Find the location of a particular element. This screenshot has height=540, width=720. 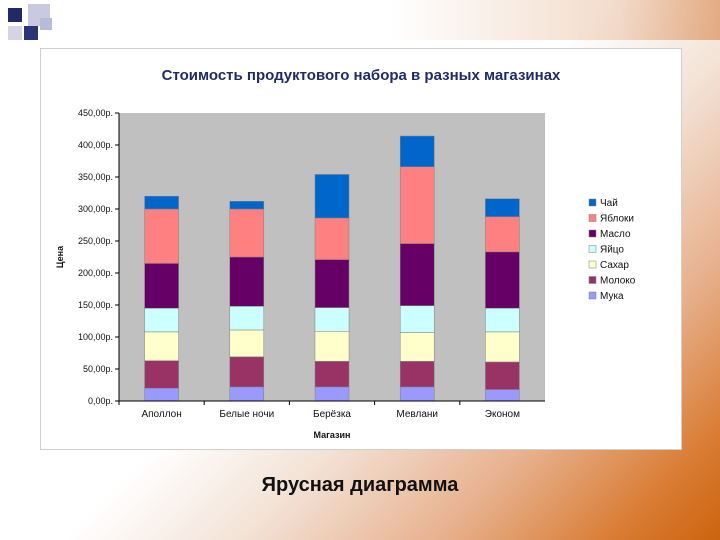

legend-label: Мука is located at coordinates (612, 296).